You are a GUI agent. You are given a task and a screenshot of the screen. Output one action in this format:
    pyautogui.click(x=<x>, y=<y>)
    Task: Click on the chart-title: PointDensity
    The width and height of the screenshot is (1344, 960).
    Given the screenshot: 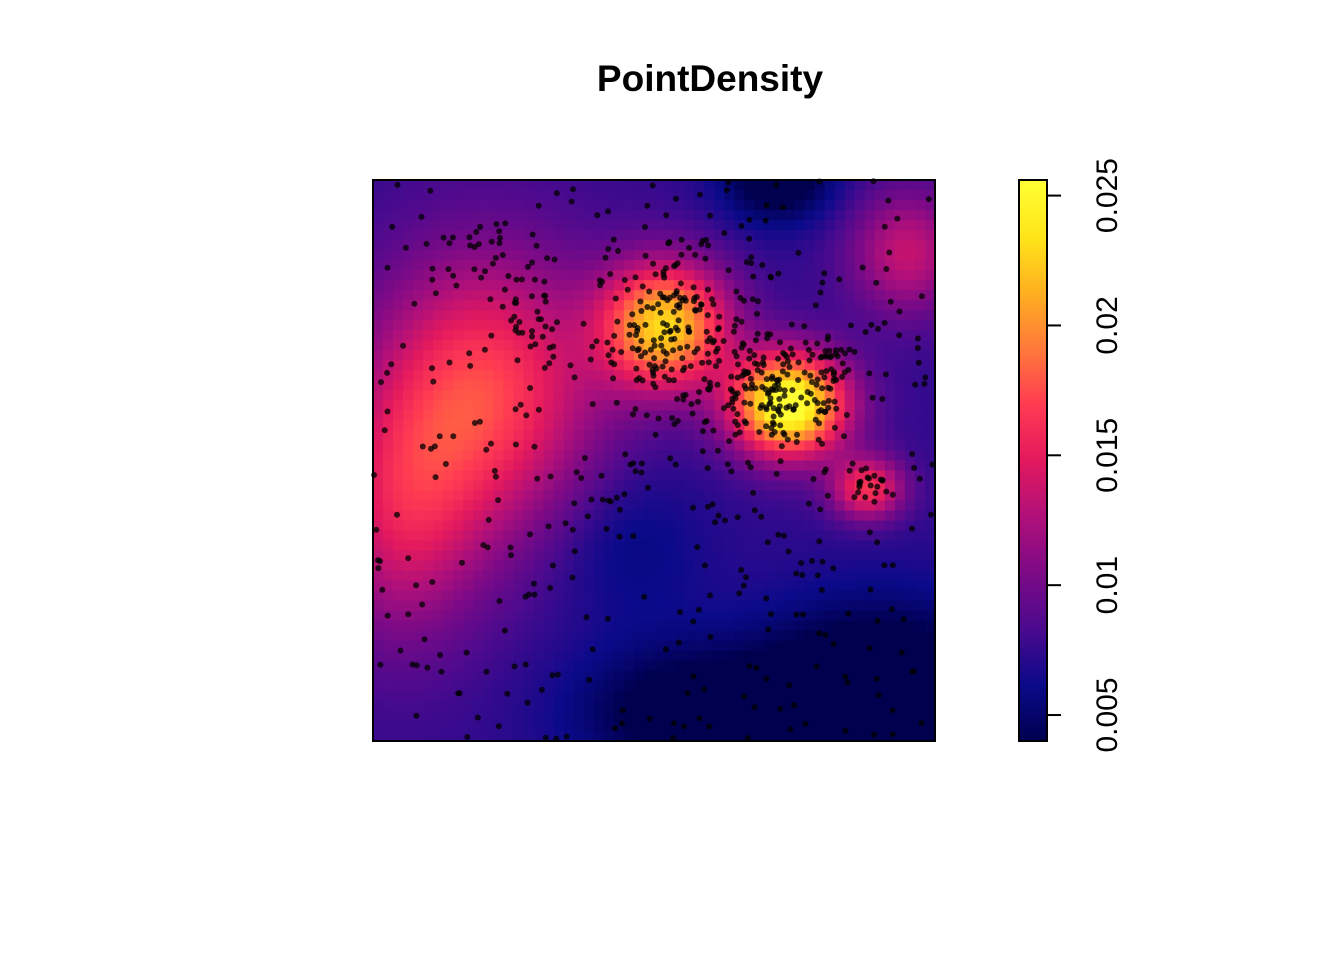 What is the action you would take?
    pyautogui.click(x=710, y=78)
    